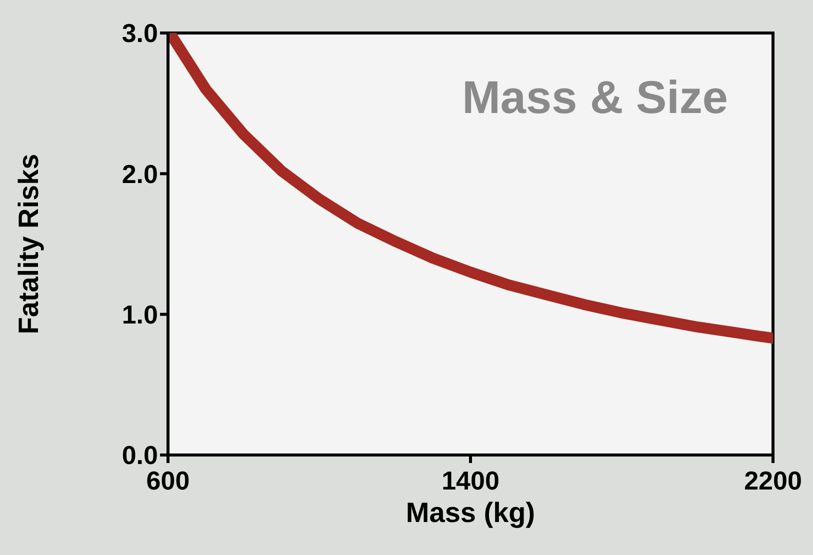 This screenshot has height=555, width=813. Describe the element at coordinates (595, 97) in the screenshot. I see `annotation: Mass & Size` at that location.